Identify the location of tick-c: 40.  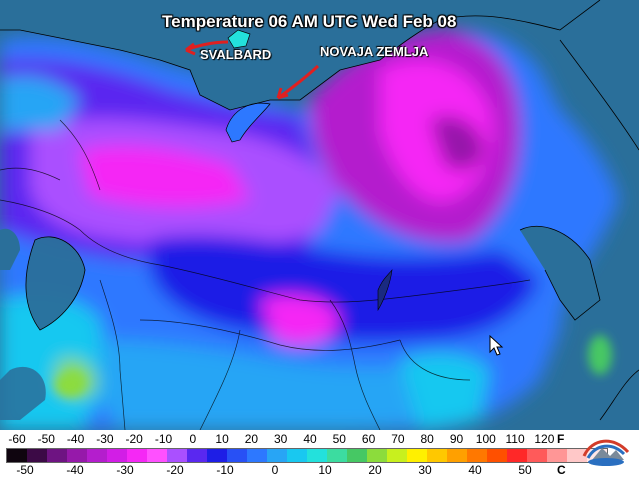
(475, 470).